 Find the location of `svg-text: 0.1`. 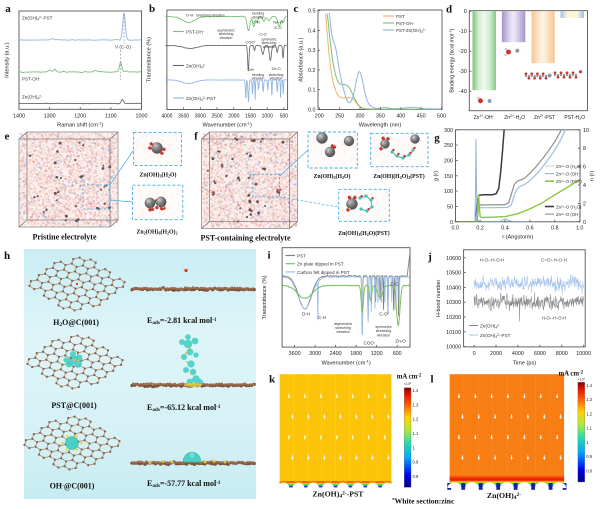

svg-text: 0.1 is located at coordinates (312, 91).